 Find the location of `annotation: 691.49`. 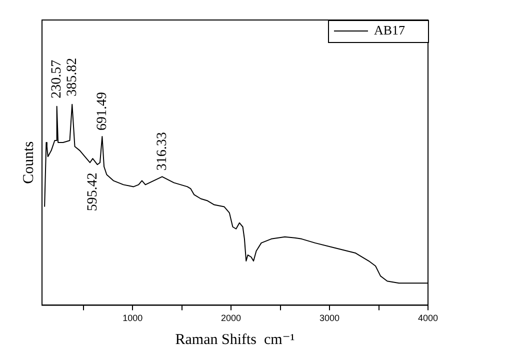

annotation: 691.49 is located at coordinates (102, 111).